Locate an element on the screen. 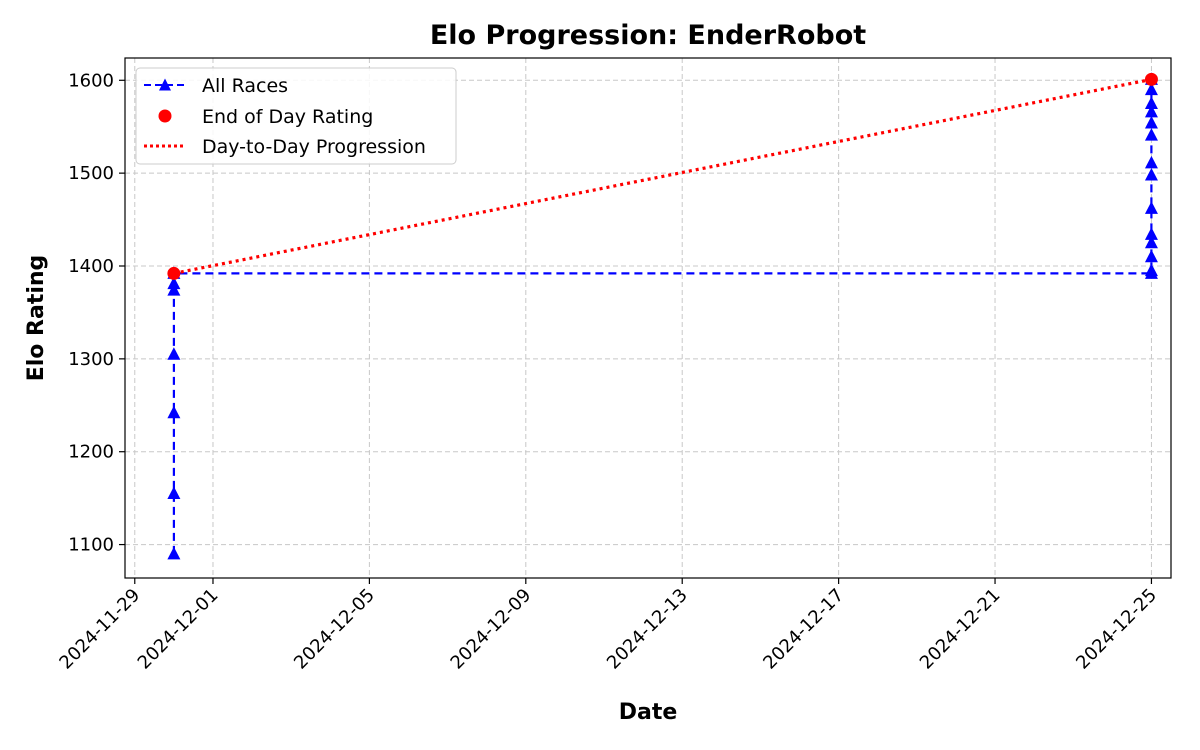  y-tick-label: 1300 is located at coordinates (91, 359).